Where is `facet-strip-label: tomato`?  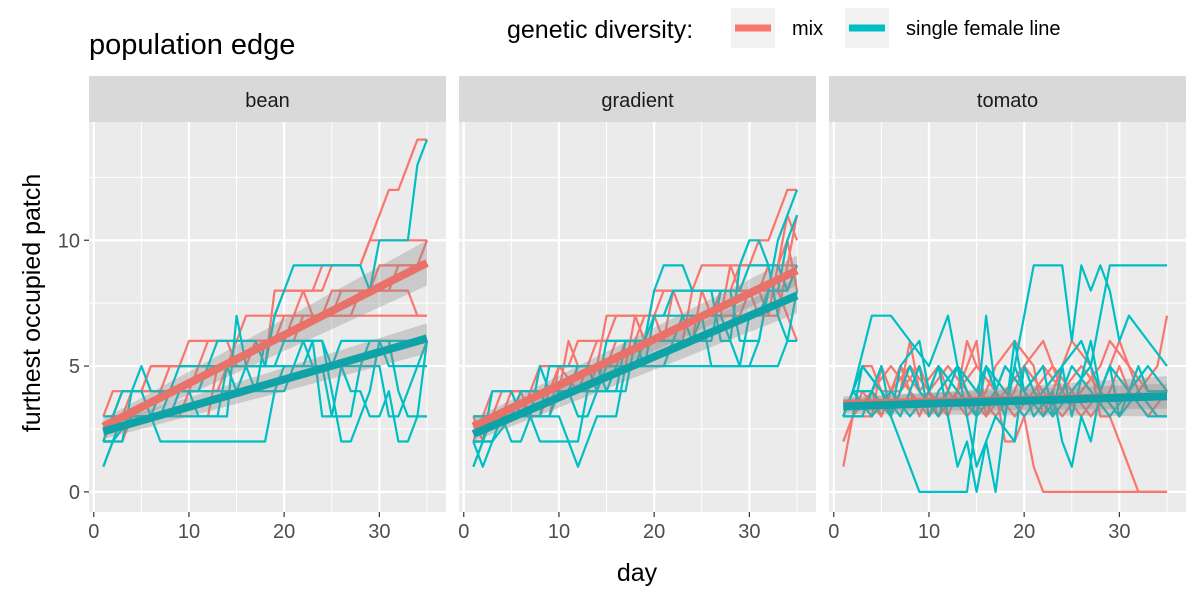
facet-strip-label: tomato is located at coordinates (1007, 101).